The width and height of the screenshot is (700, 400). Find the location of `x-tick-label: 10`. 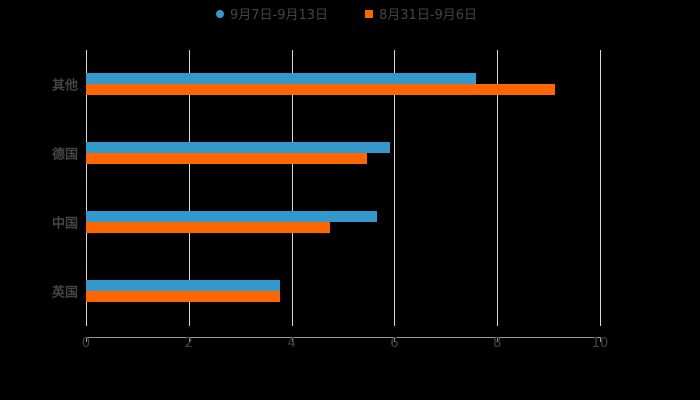

x-tick-label: 10 is located at coordinates (600, 343).